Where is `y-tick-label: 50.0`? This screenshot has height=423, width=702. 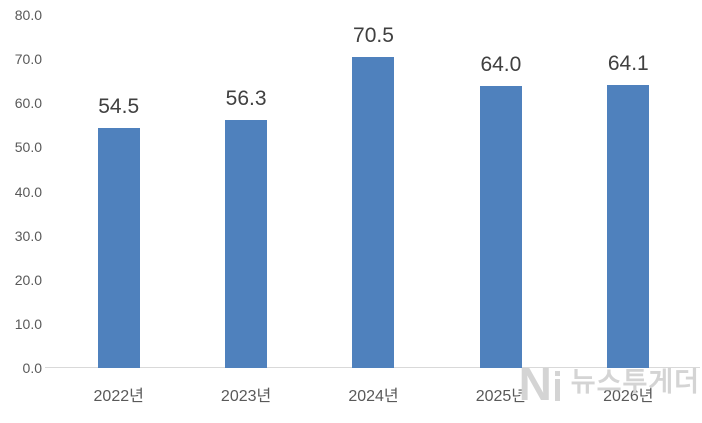 y-tick-label: 50.0 is located at coordinates (28, 147).